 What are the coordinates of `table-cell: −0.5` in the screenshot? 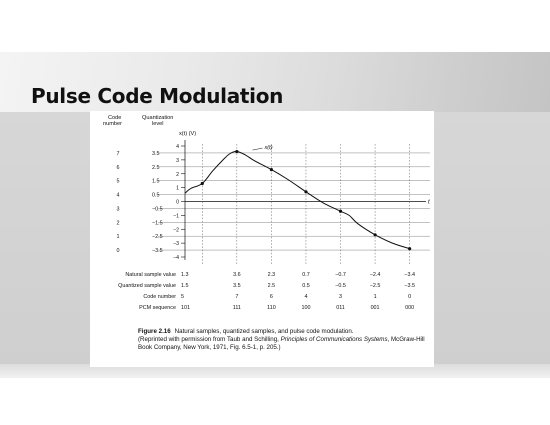 It's located at (340, 286).